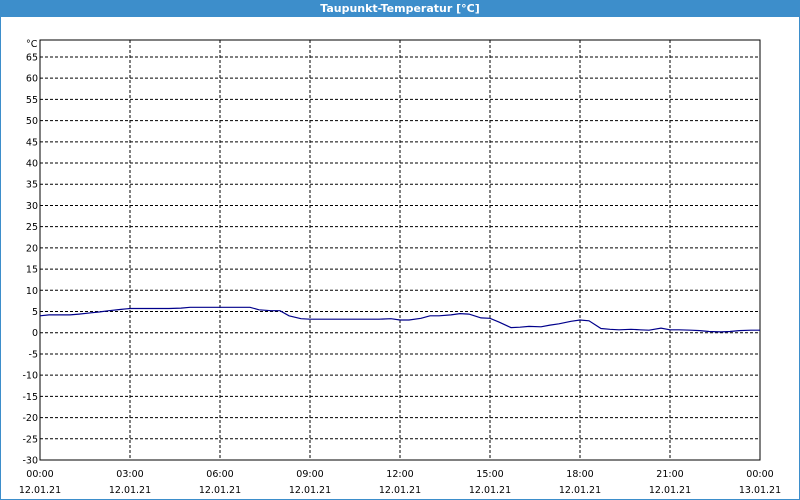 The width and height of the screenshot is (800, 500). I want to click on x-tick-time-label: 15:00, so click(489, 474).